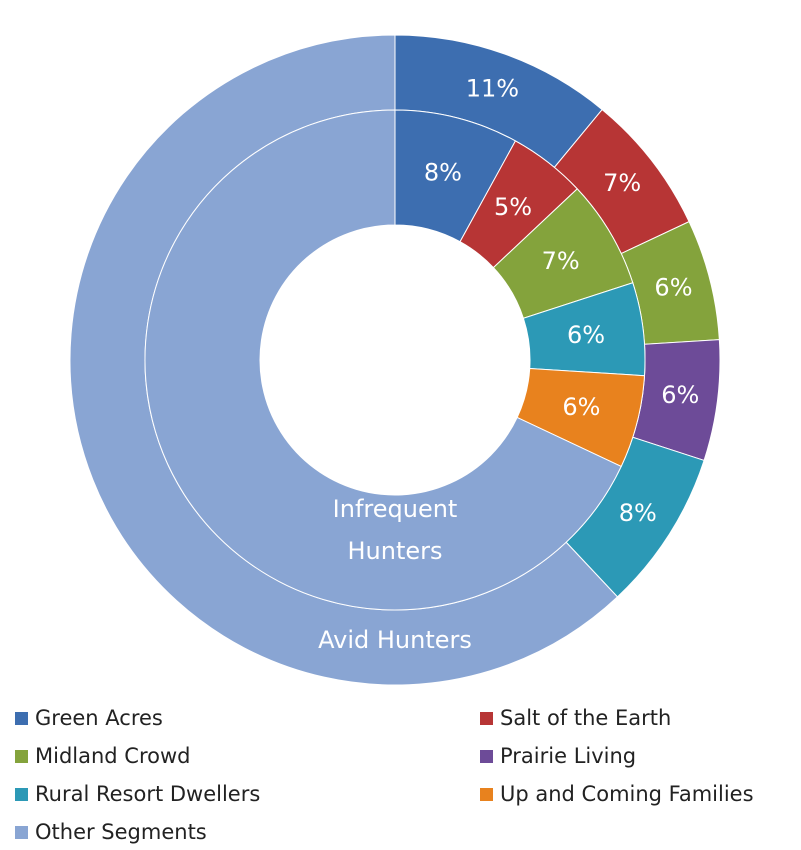 This screenshot has height=850, width=801. What do you see at coordinates (585, 718) in the screenshot?
I see `legend-label: Salt of the Earth` at bounding box center [585, 718].